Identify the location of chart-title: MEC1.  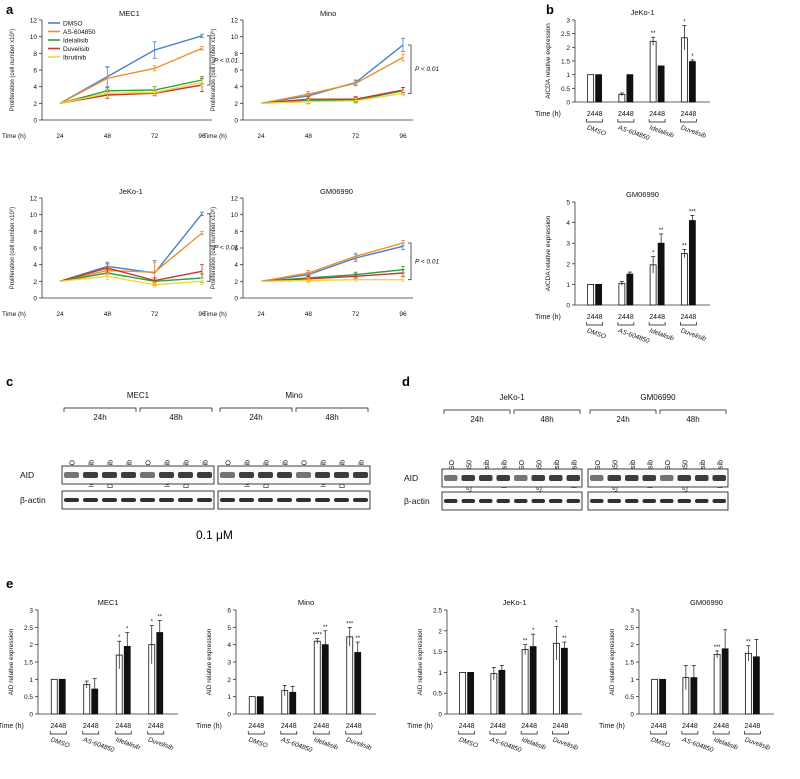
(129, 13).